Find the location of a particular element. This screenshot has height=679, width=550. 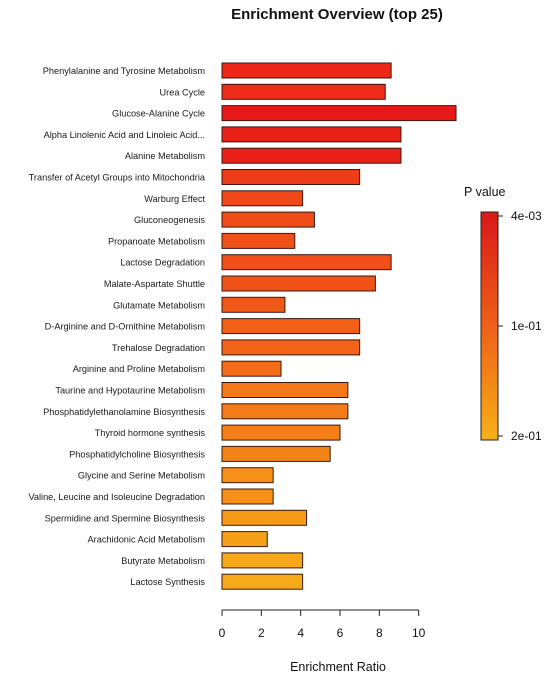

legend-tick-label: 4e-03 is located at coordinates (526, 216).